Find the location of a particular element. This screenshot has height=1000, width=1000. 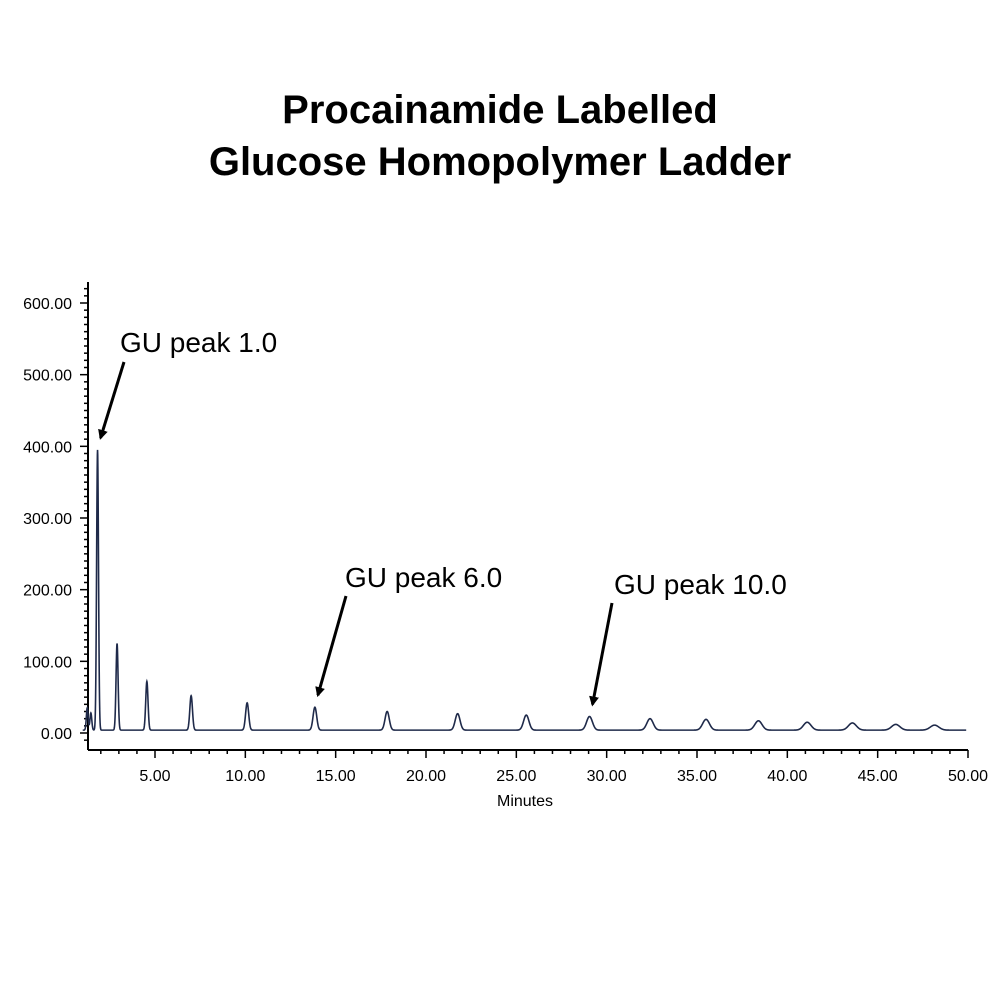

x-tick-label: 50.00 is located at coordinates (968, 776).